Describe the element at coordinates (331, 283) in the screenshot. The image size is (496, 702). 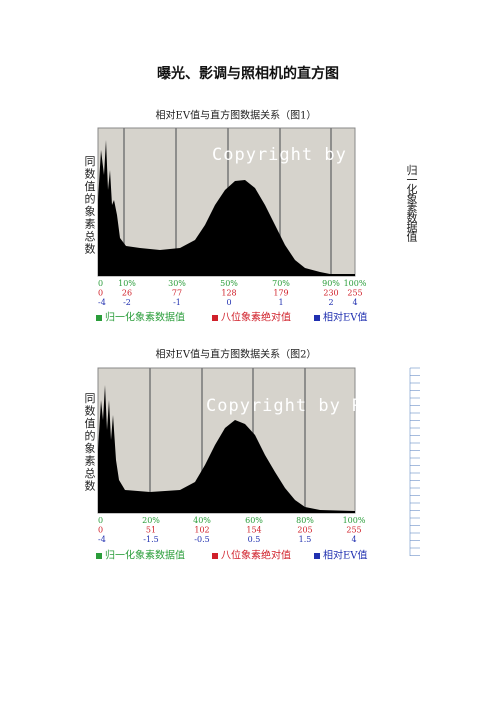
I see `normalized-label: 90%` at that location.